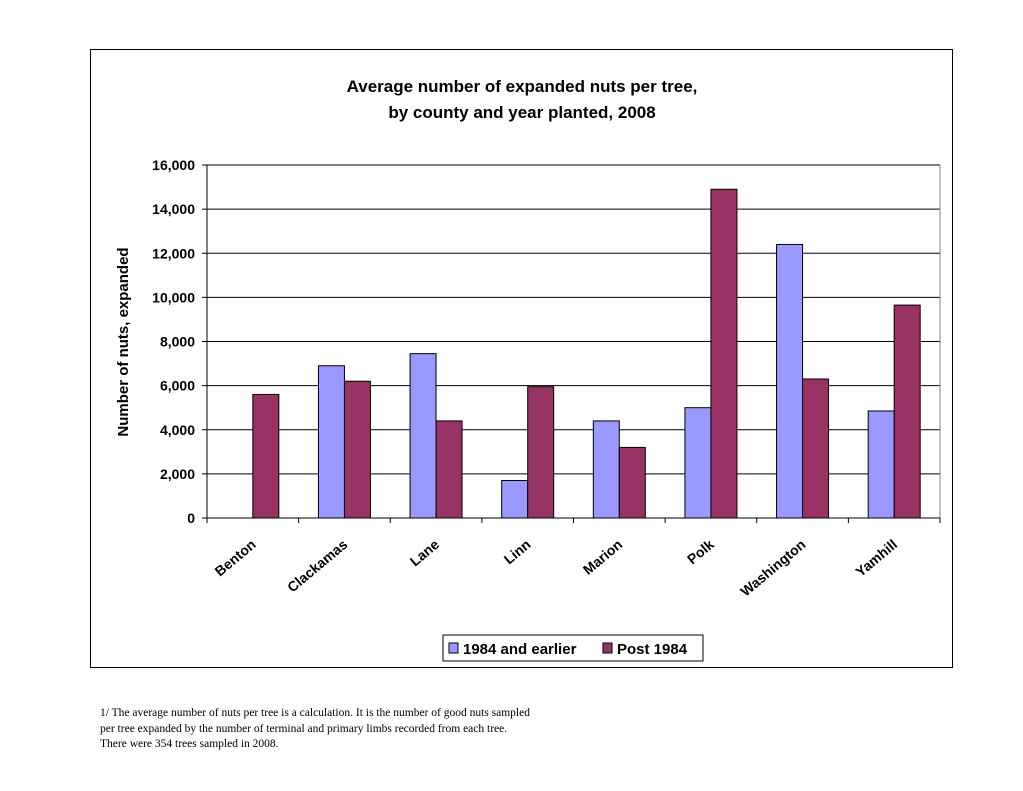  What do you see at coordinates (177, 342) in the screenshot?
I see `y-tick-label-4: 8,000` at bounding box center [177, 342].